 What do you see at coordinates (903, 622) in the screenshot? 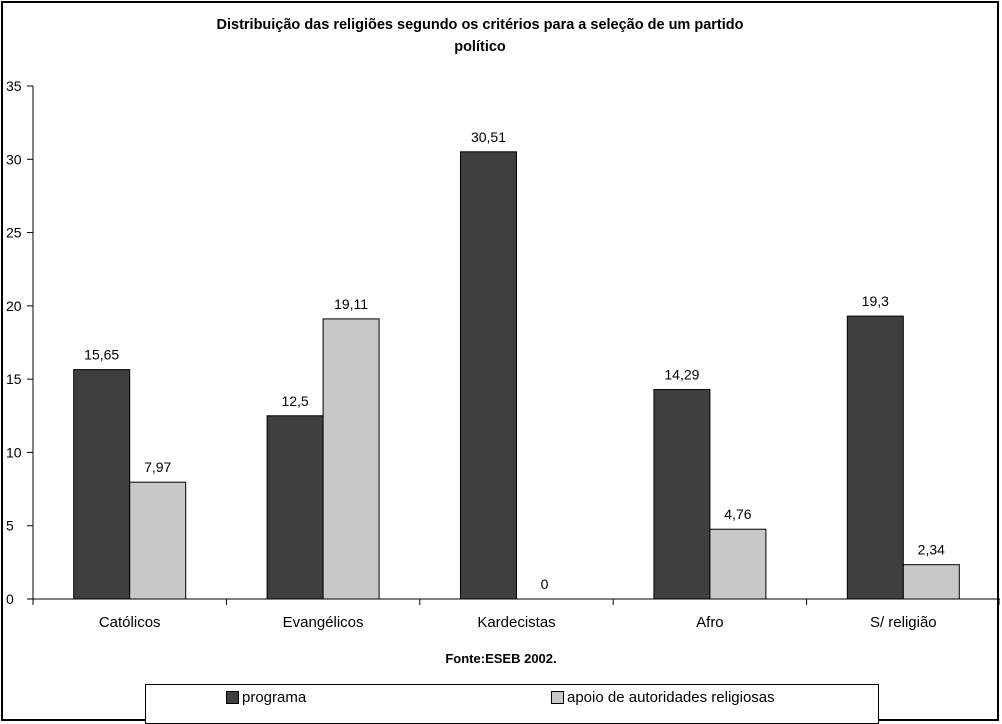
I see `x-tick-label: S/ religião` at bounding box center [903, 622].